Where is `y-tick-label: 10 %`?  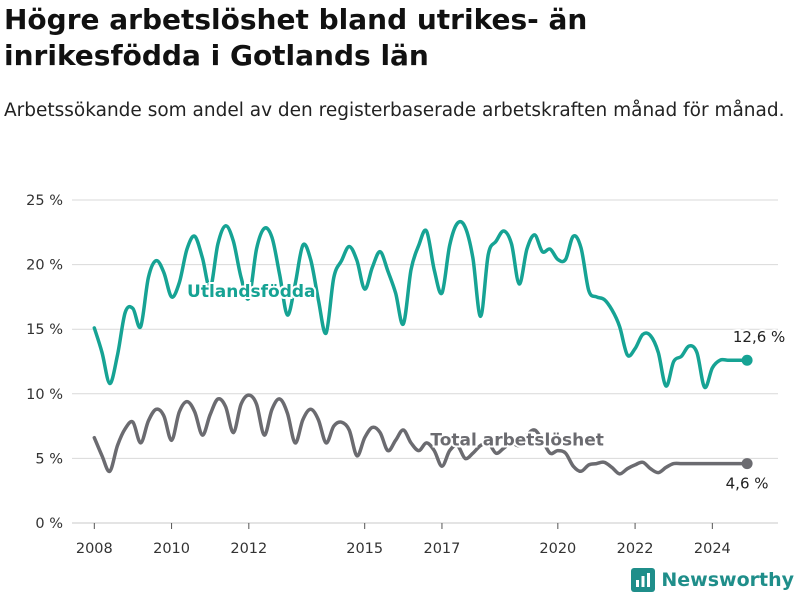
y-tick-label: 10 % is located at coordinates (44, 395).